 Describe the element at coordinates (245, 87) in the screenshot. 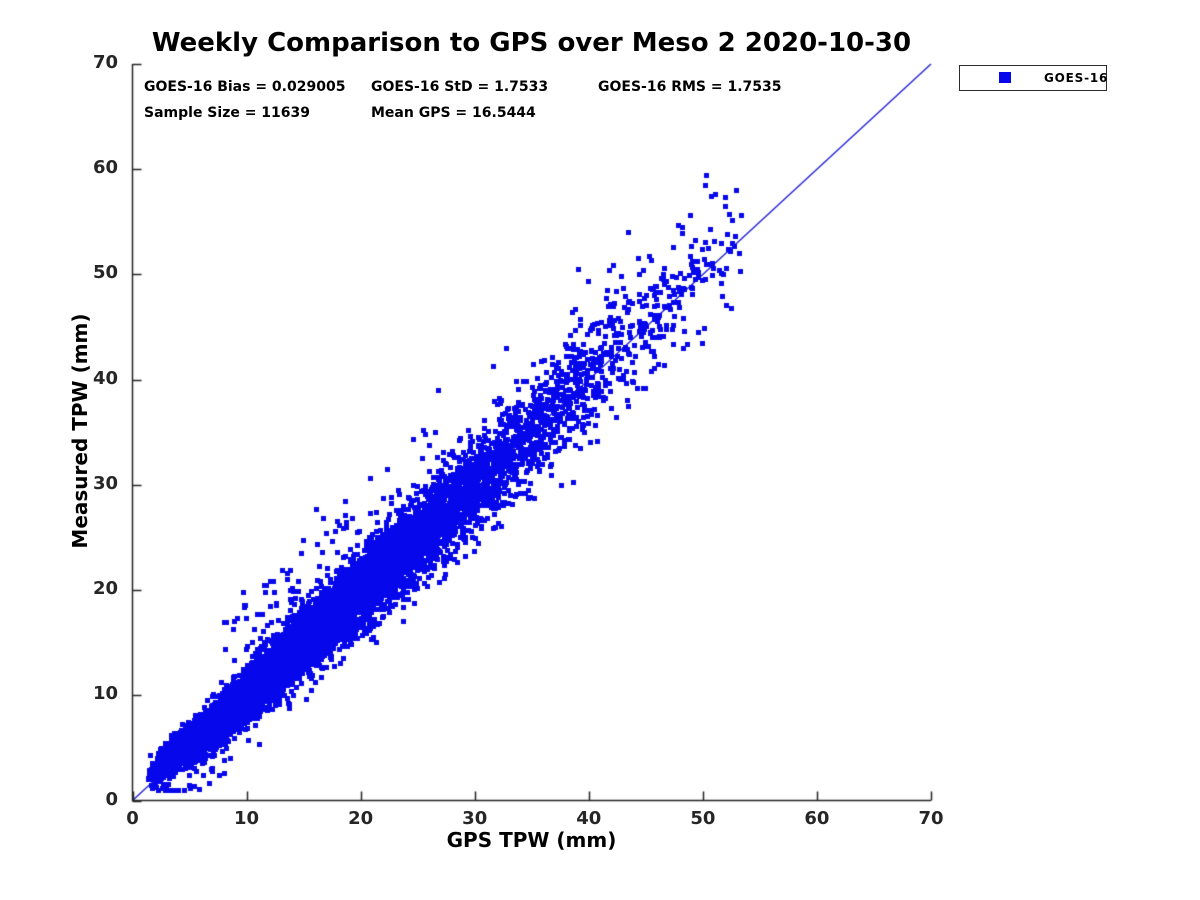

I see `stat-bias: GOES-16 Bias = 0.029005` at that location.